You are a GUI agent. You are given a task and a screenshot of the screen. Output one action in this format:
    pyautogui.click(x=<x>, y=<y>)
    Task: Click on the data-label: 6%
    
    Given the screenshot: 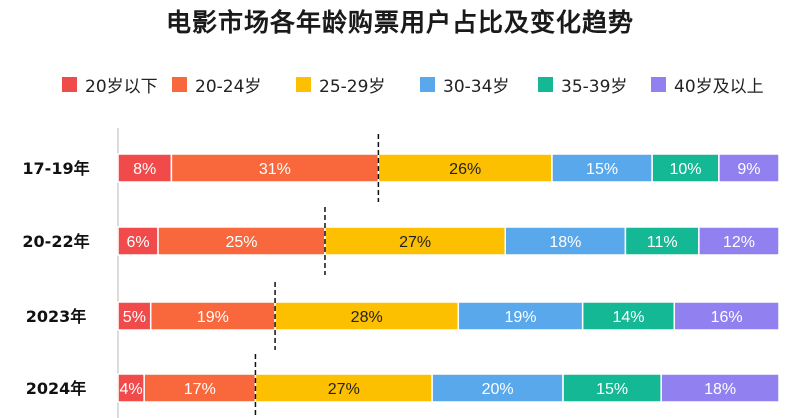 What is the action you would take?
    pyautogui.click(x=137, y=242)
    